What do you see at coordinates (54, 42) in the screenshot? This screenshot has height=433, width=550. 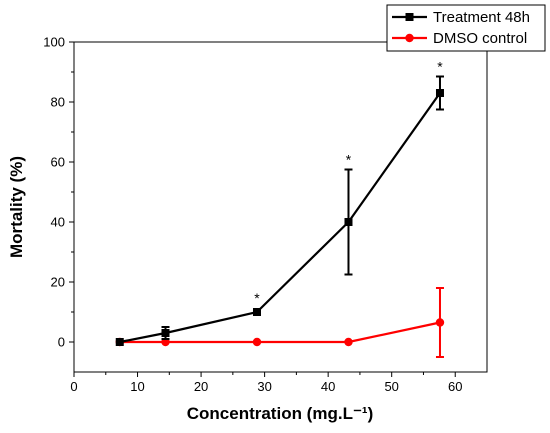 I see `y-tick-label: 100` at bounding box center [54, 42].